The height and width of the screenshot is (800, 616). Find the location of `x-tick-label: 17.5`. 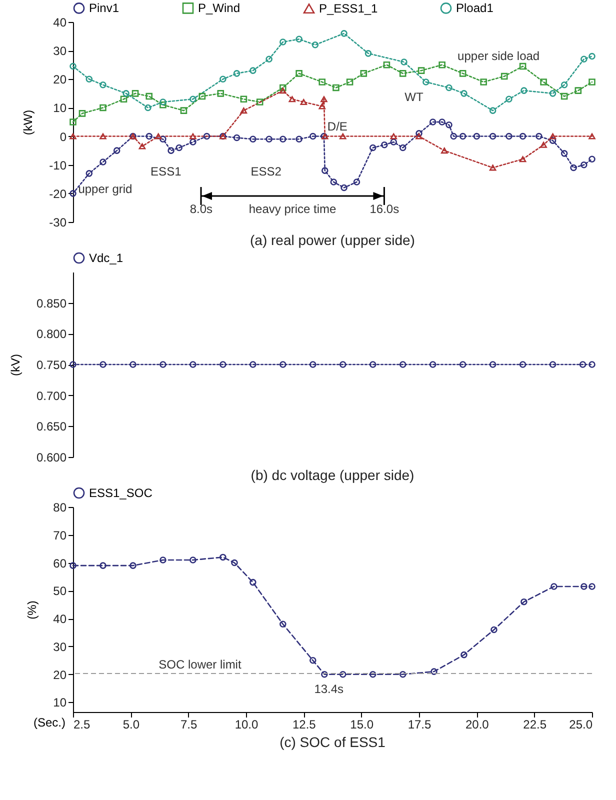

x-tick-label: 17.5 is located at coordinates (420, 725).